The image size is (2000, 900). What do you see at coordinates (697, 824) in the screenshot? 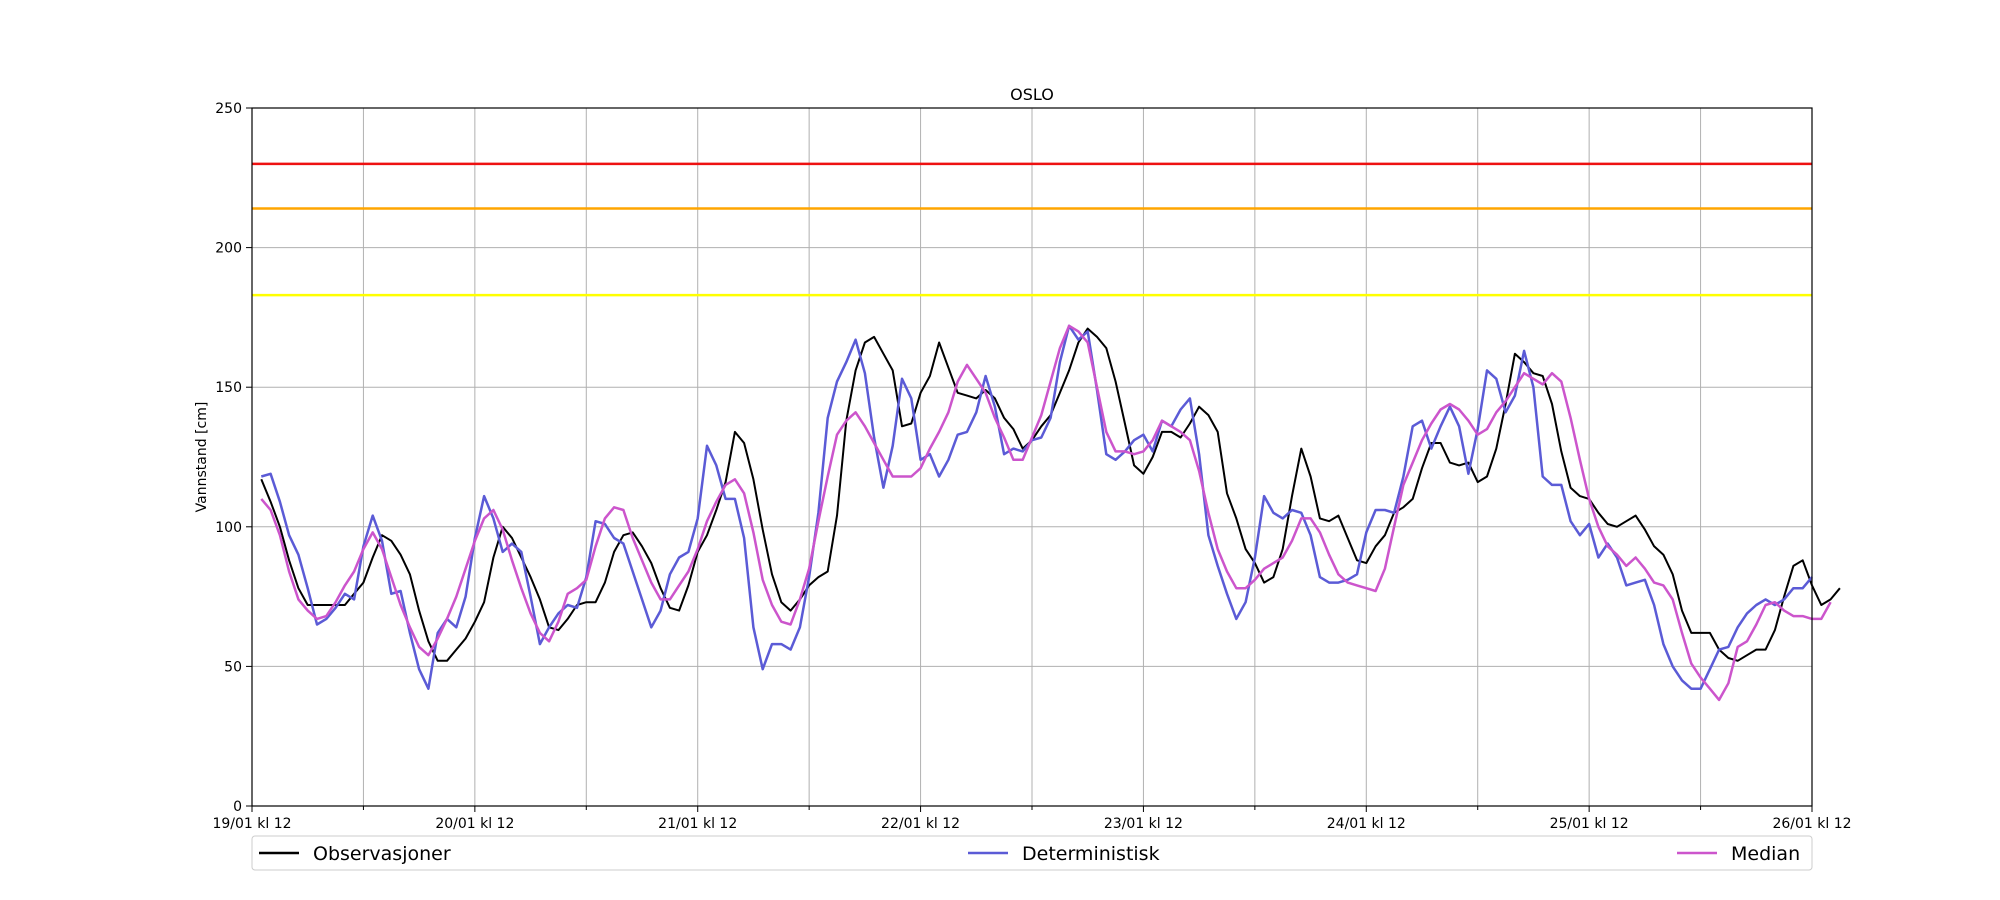
I see `x-tick-label: 21/01 kl 12` at bounding box center [697, 824].